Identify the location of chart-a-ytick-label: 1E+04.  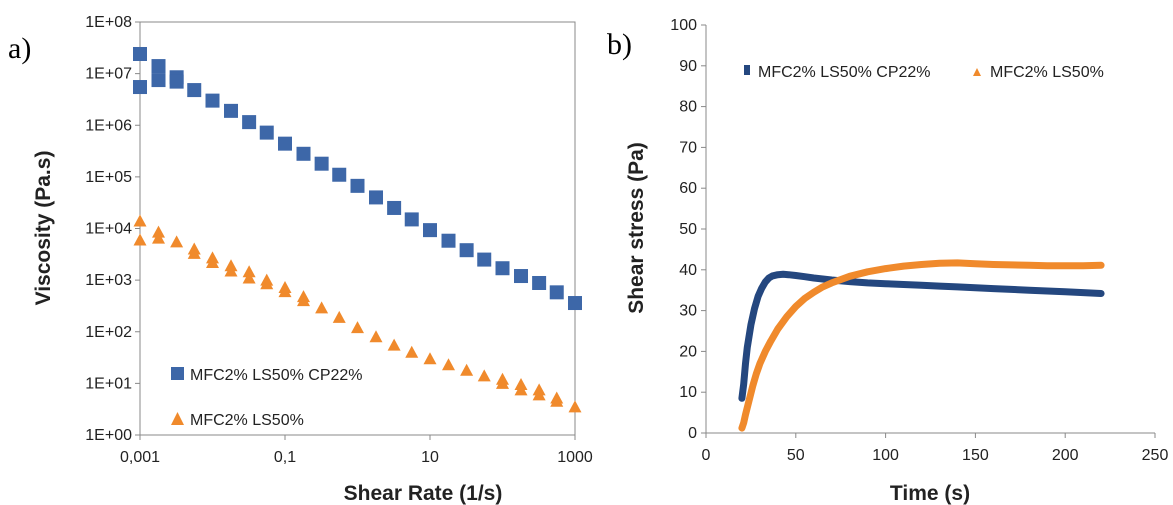
(108, 229).